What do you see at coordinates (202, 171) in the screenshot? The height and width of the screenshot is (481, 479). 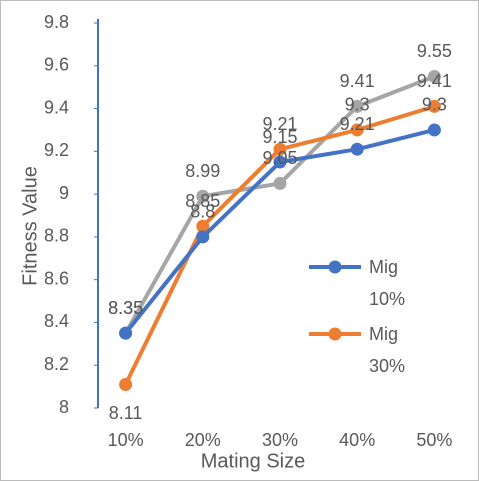 I see `data-label: 8.99` at bounding box center [202, 171].